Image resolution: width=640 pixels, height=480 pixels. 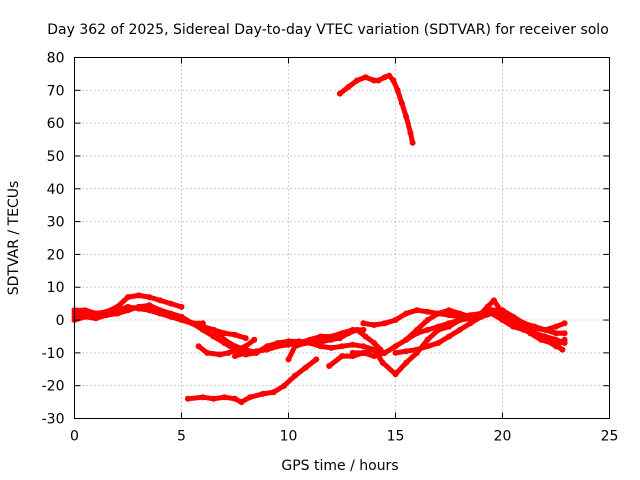 What do you see at coordinates (53, 387) in the screenshot?
I see `y-tick-label: -20` at bounding box center [53, 387].